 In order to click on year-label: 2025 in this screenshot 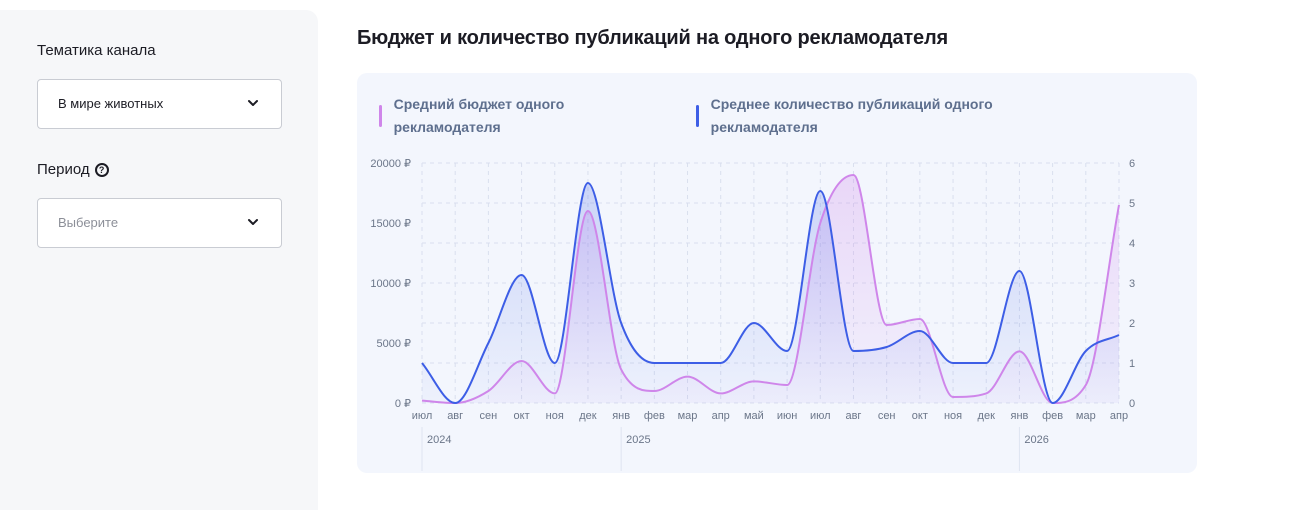, I will do `click(638, 440)`.